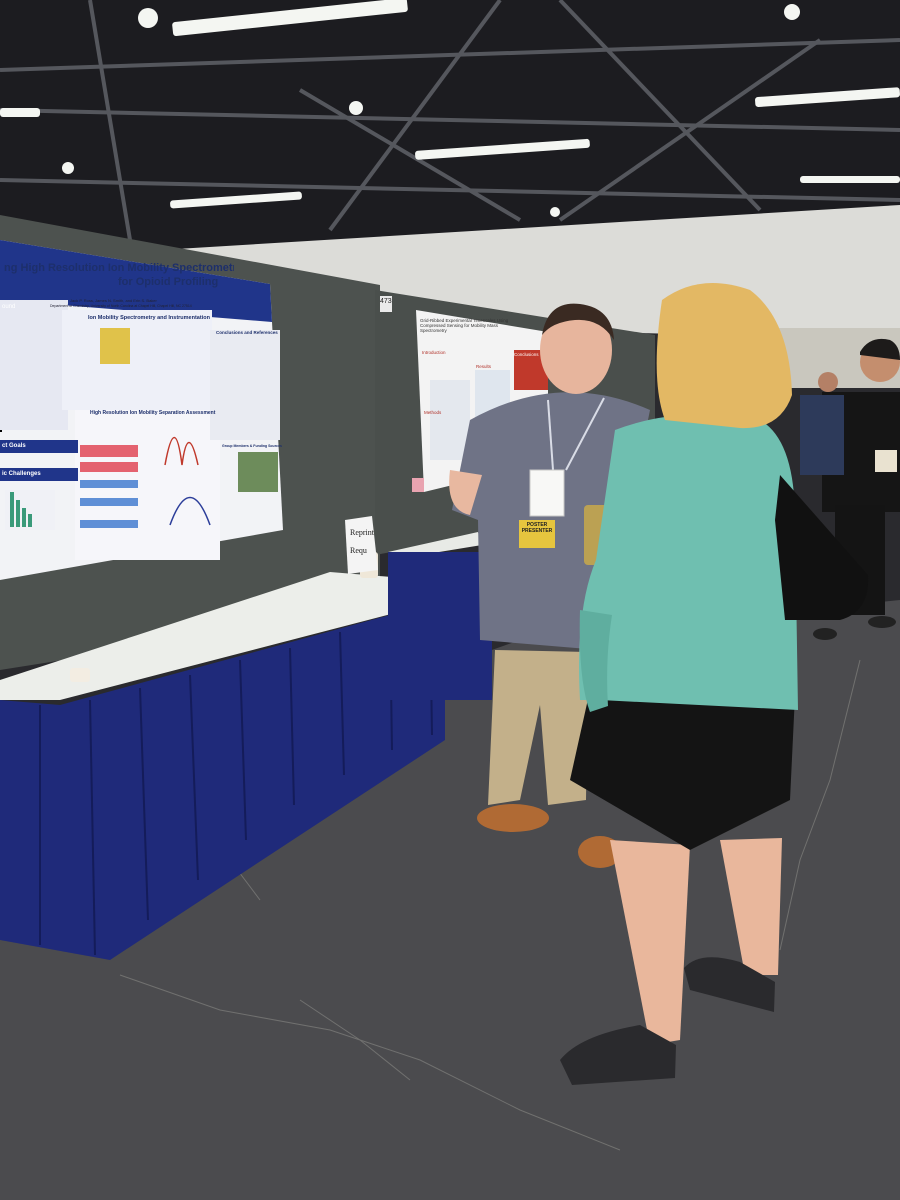  Describe the element at coordinates (682, 770) in the screenshot. I see `black-skirt` at that location.